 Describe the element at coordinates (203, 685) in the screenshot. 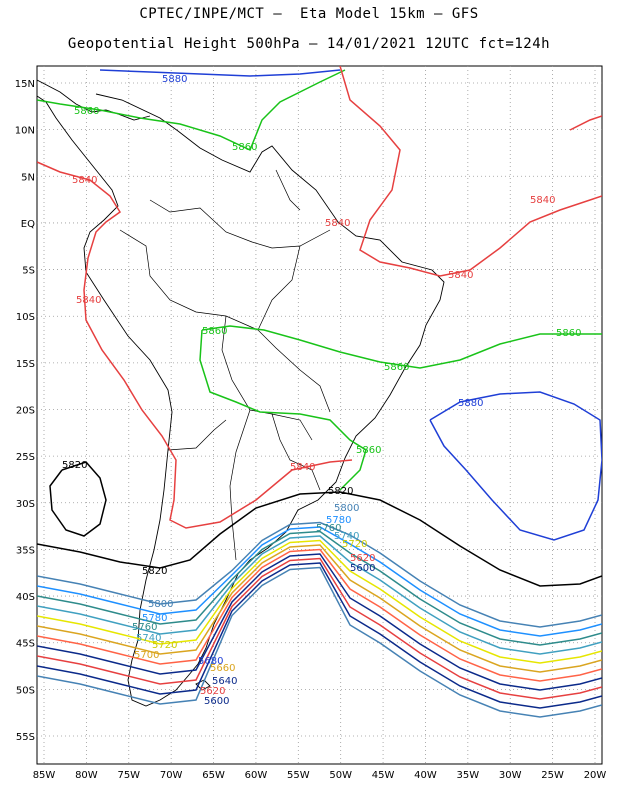

I see `falklands` at that location.